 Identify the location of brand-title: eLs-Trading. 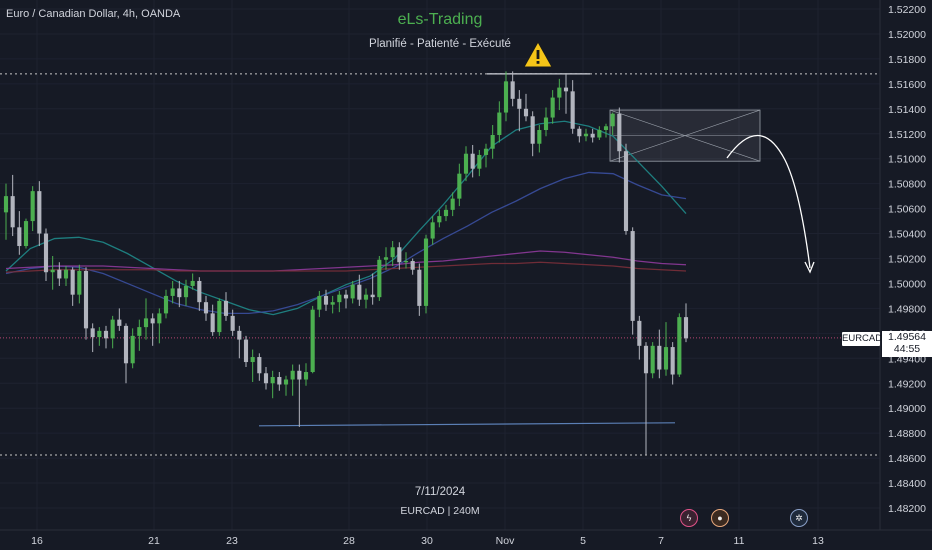
(440, 19).